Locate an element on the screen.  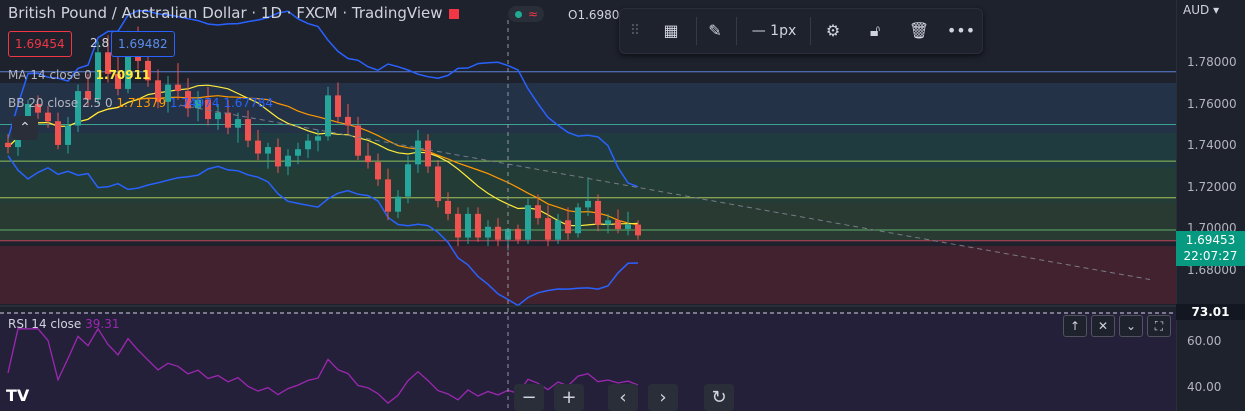
last-price-value: 1.69453 is located at coordinates (1210, 240).